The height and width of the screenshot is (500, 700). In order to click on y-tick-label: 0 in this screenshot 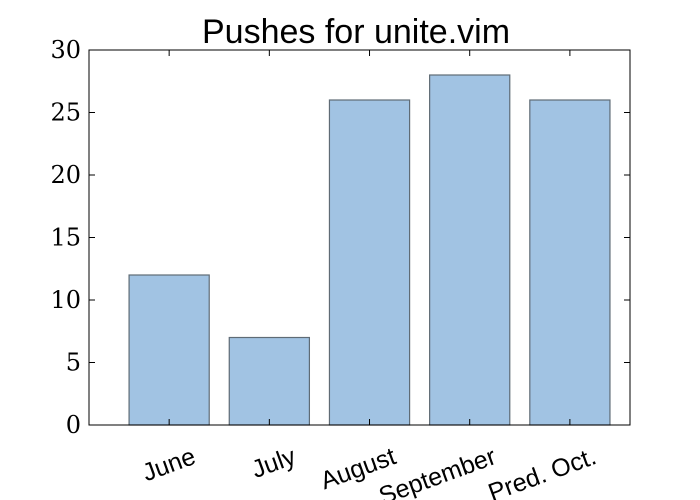, I will do `click(73, 425)`.